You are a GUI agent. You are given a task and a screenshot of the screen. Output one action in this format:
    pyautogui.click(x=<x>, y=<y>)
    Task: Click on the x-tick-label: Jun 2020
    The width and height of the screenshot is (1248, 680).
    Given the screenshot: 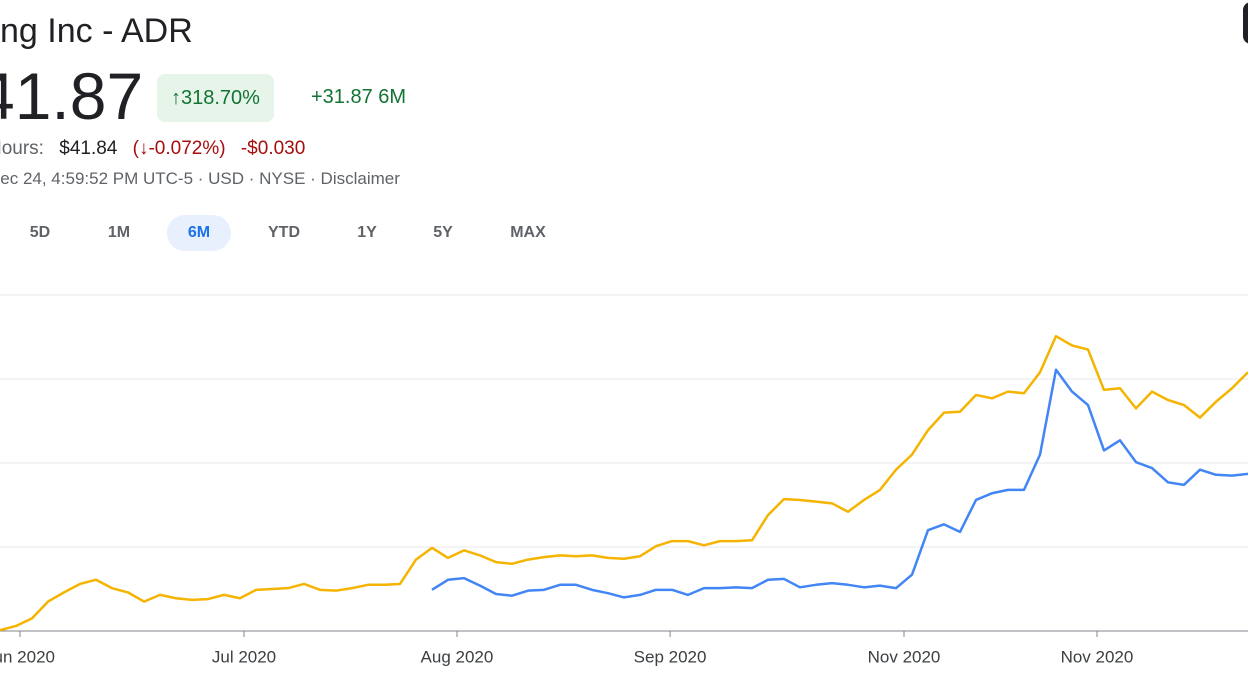 What is the action you would take?
    pyautogui.click(x=27, y=656)
    